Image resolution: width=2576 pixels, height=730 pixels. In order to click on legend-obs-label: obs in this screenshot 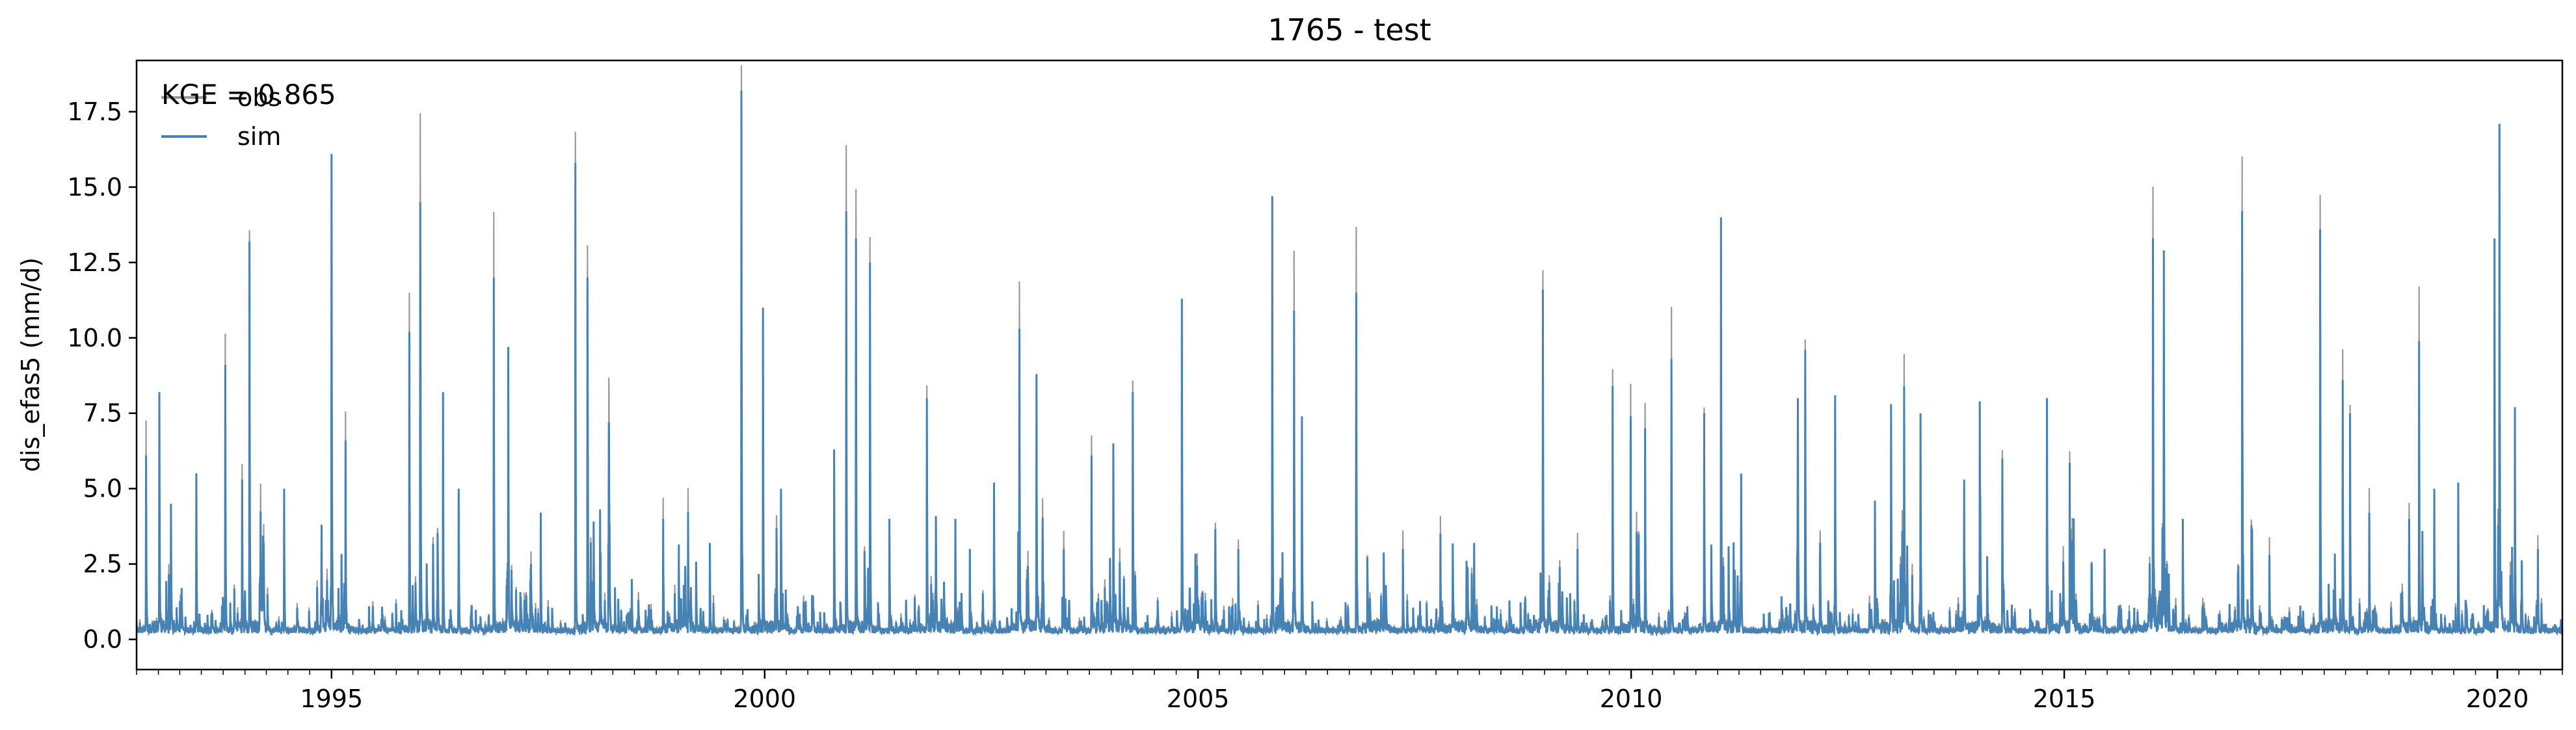, I will do `click(259, 97)`.